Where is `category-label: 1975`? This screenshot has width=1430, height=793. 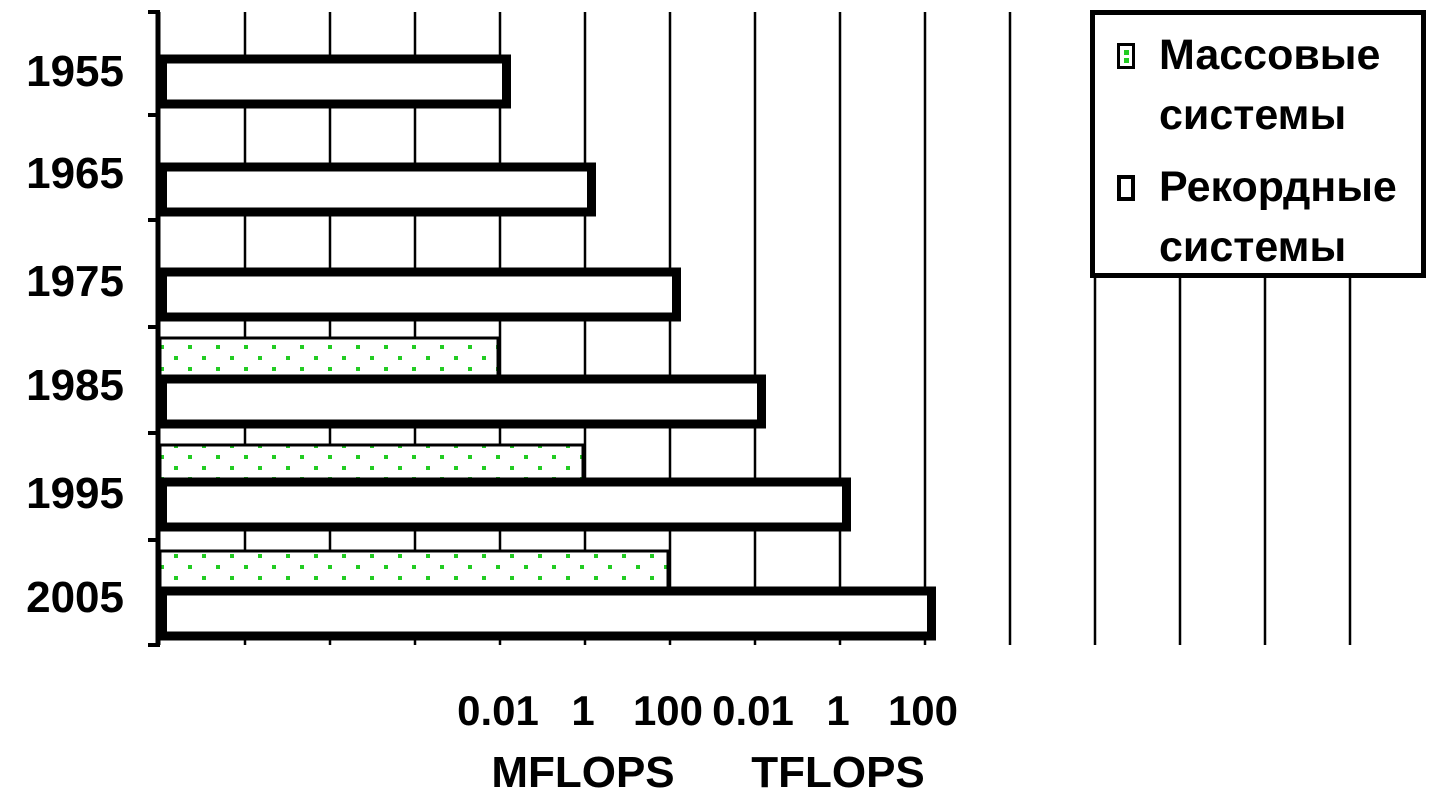
category-label: 1975 is located at coordinates (75, 281).